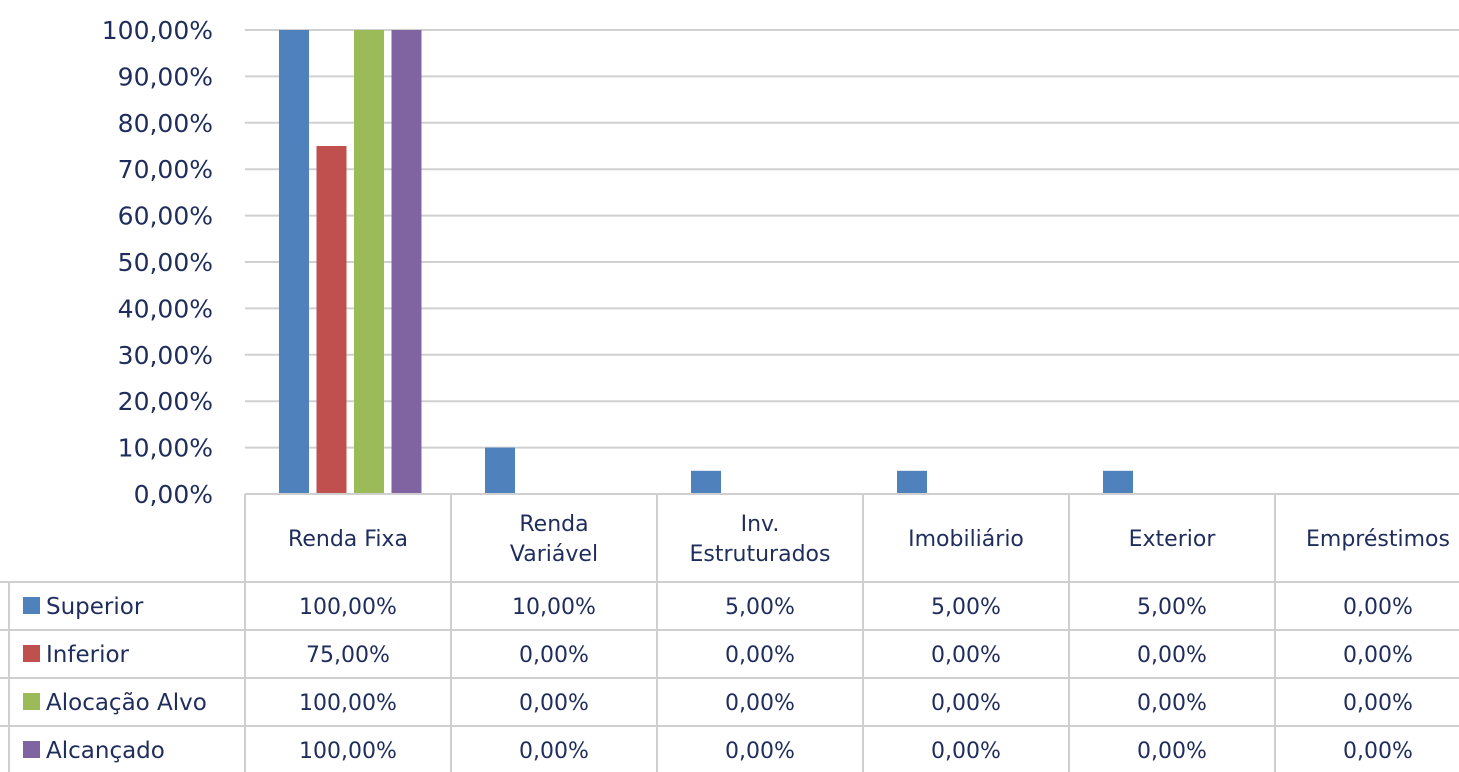  What do you see at coordinates (165, 355) in the screenshot?
I see `y-tick-label: 30,00%` at bounding box center [165, 355].